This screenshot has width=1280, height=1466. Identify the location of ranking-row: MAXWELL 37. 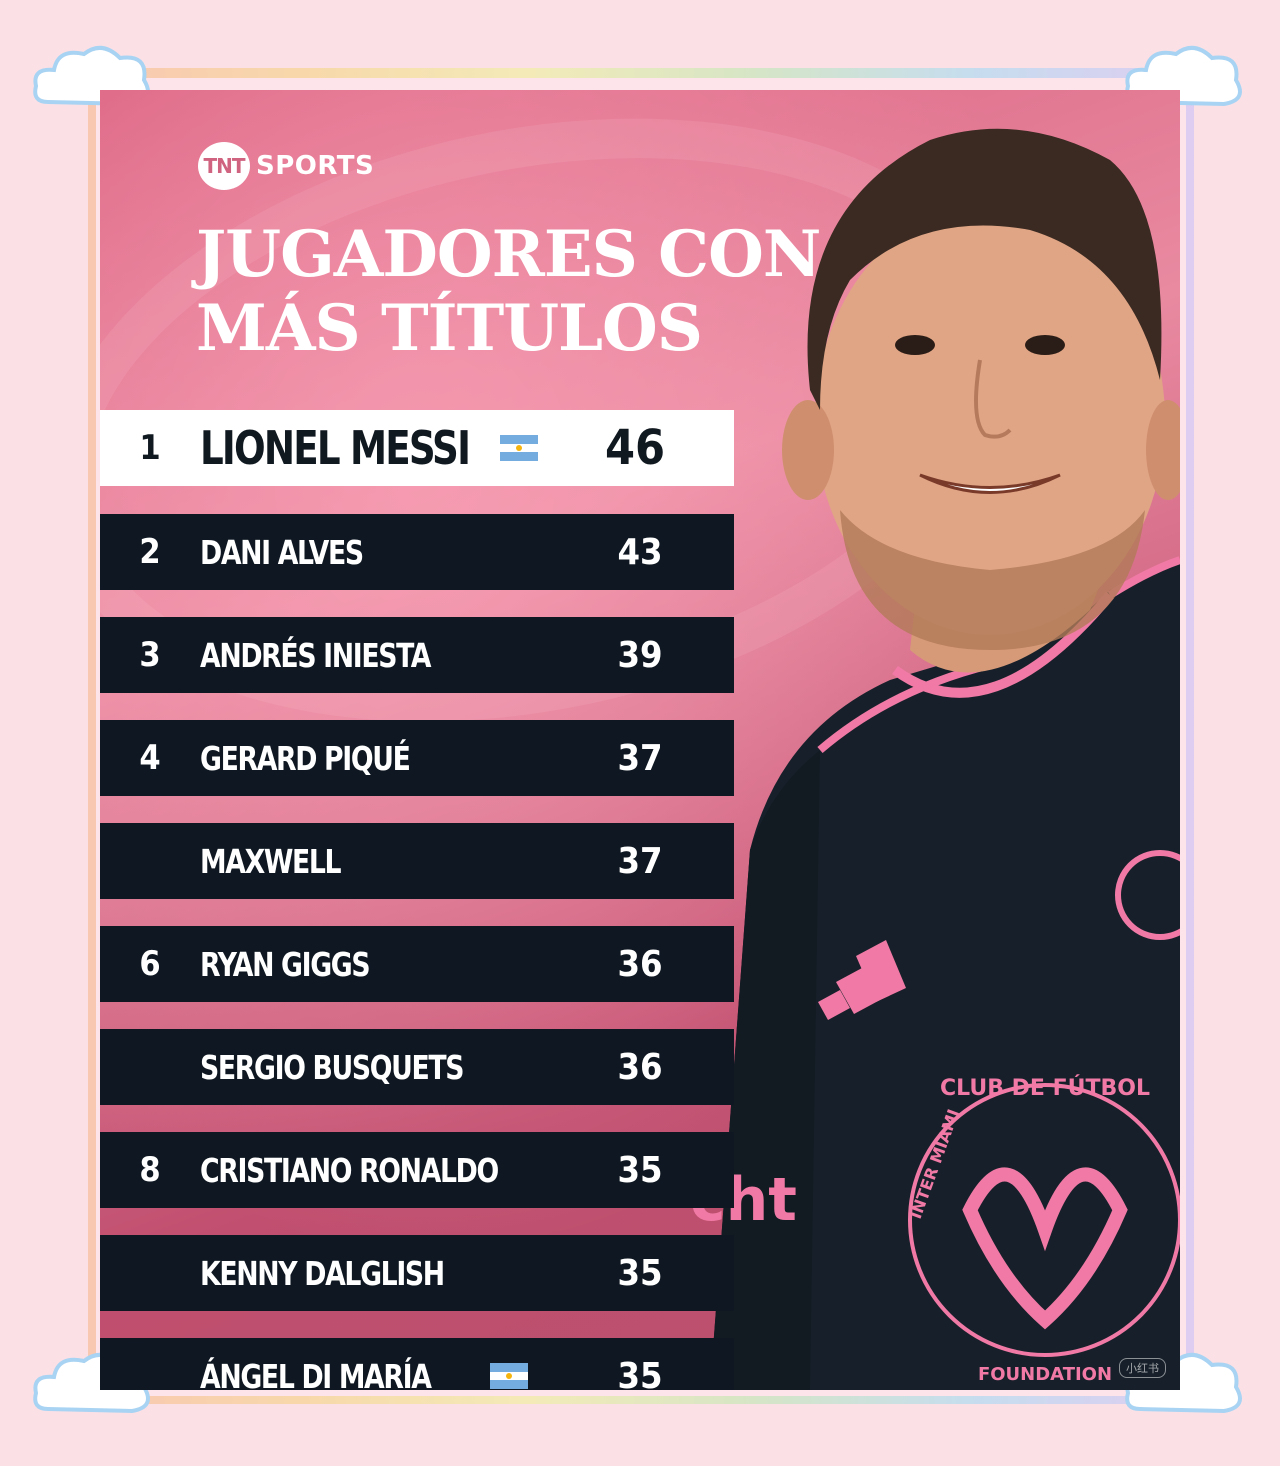
(417, 861).